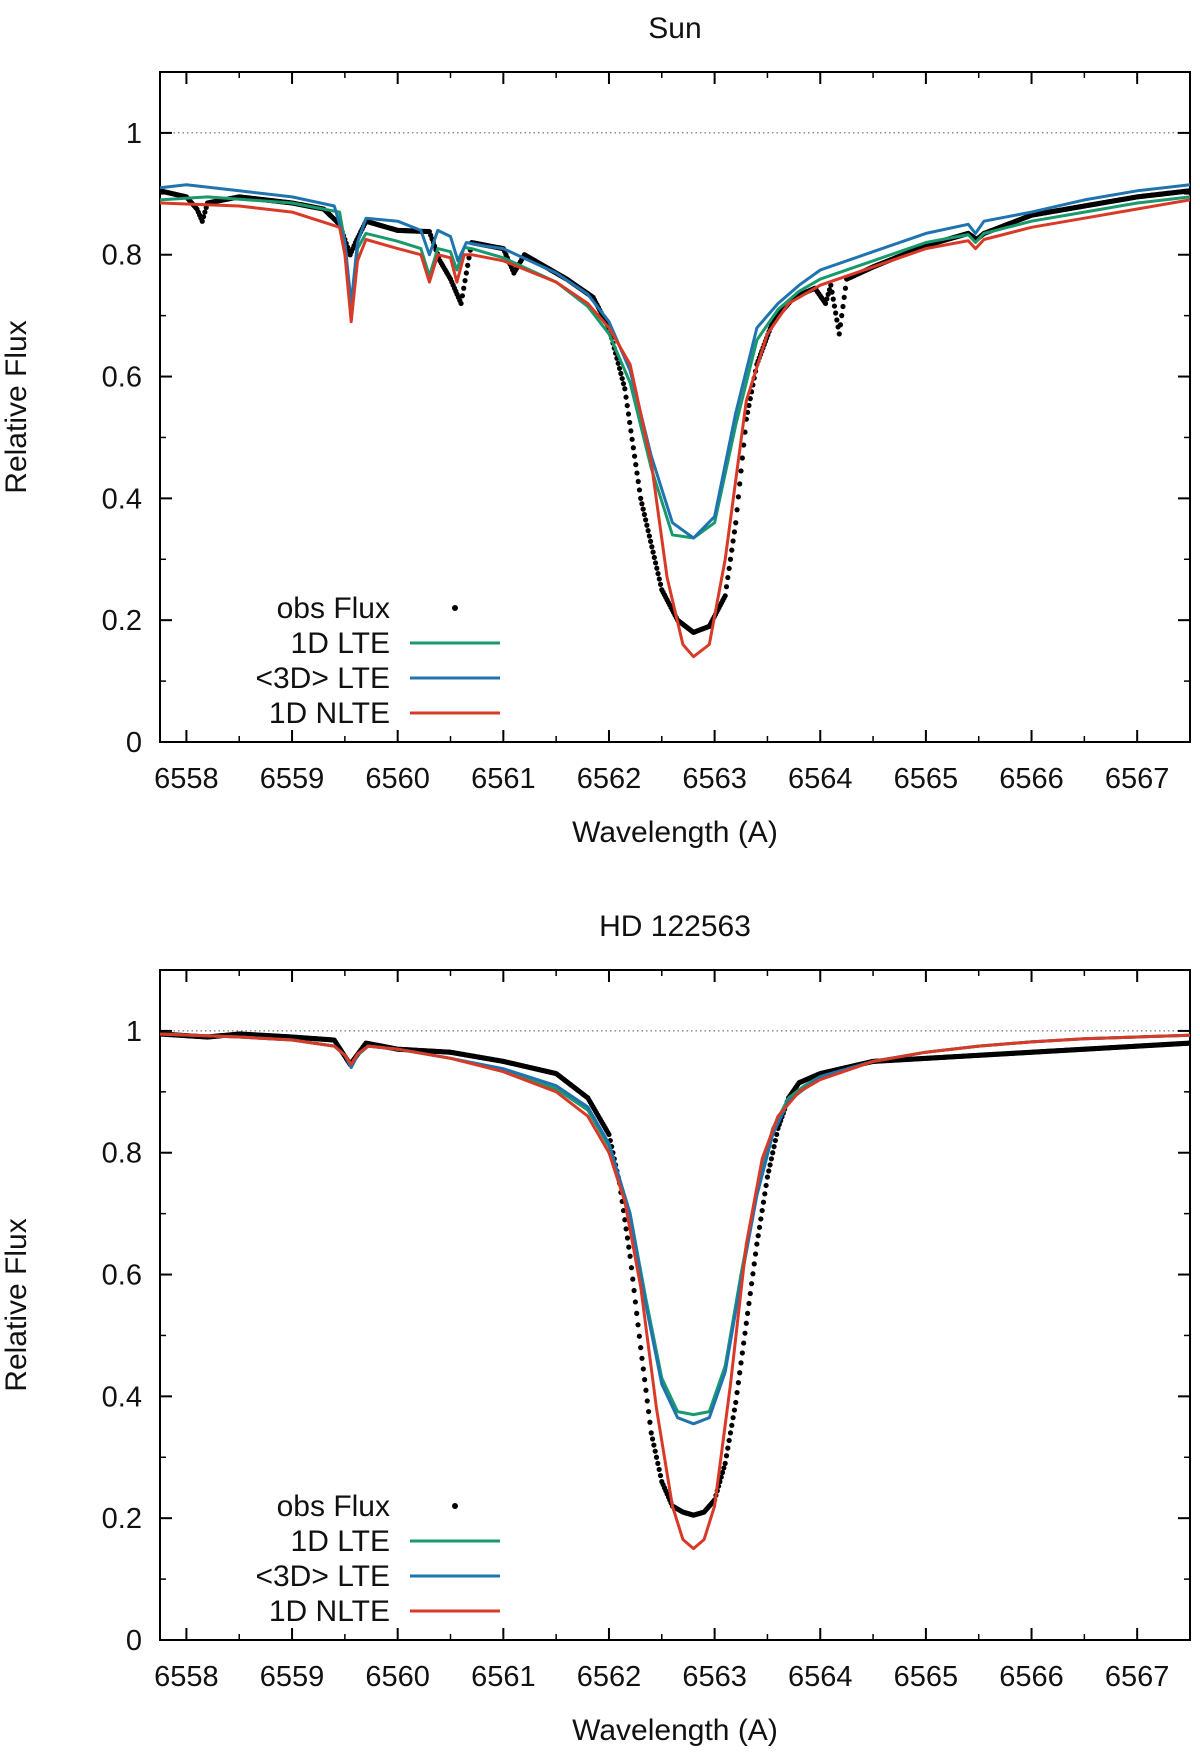 This screenshot has height=1753, width=1200. I want to click on x-tick-label: 6566, so click(1031, 1677).